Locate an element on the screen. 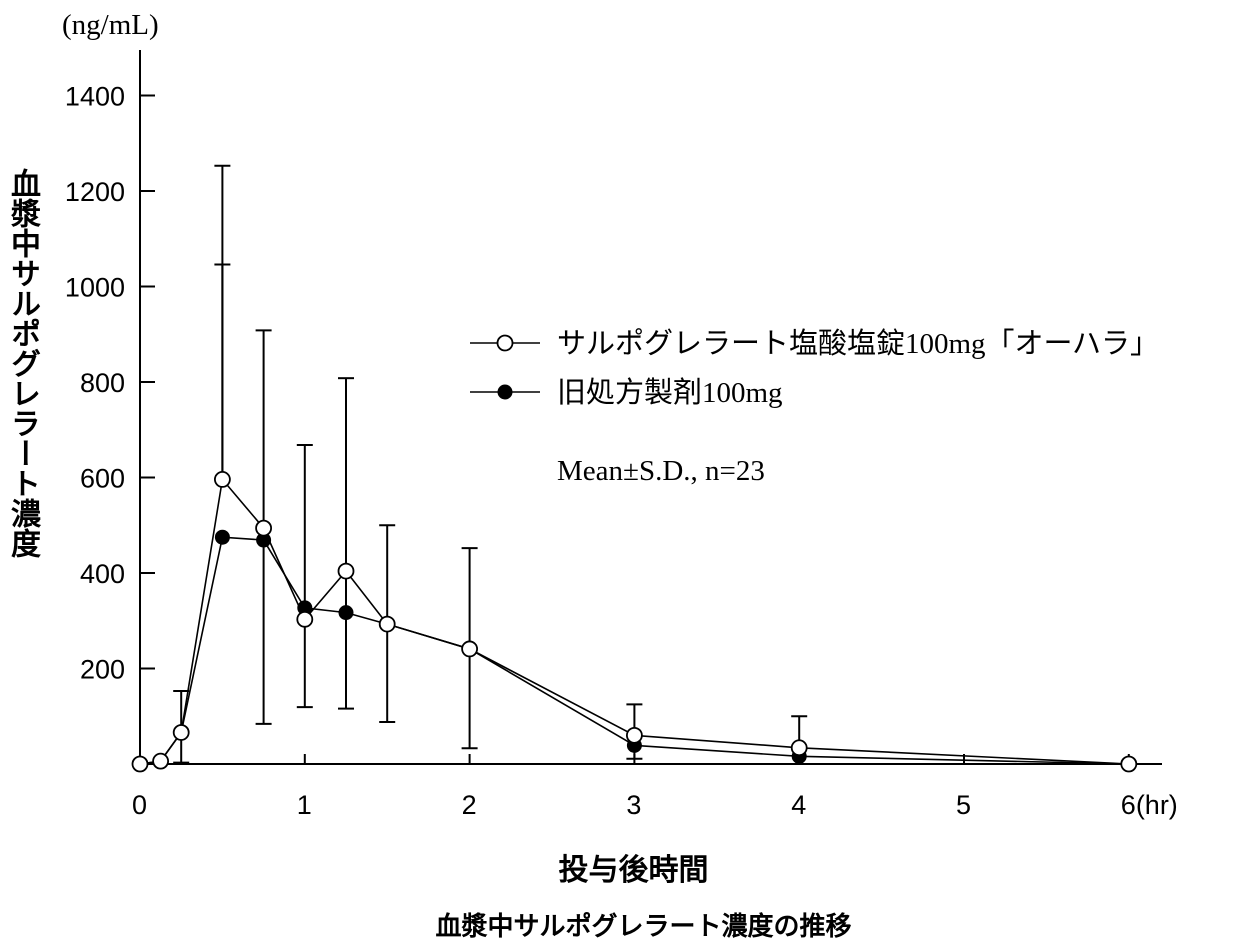 The height and width of the screenshot is (948, 1247). y-tick-label: 600 is located at coordinates (102, 479).